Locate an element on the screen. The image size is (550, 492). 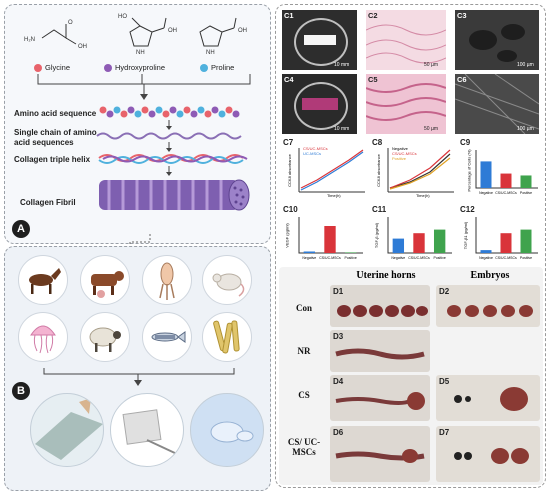
glycine-oh-text: OH is located at coordinates (82, 47).